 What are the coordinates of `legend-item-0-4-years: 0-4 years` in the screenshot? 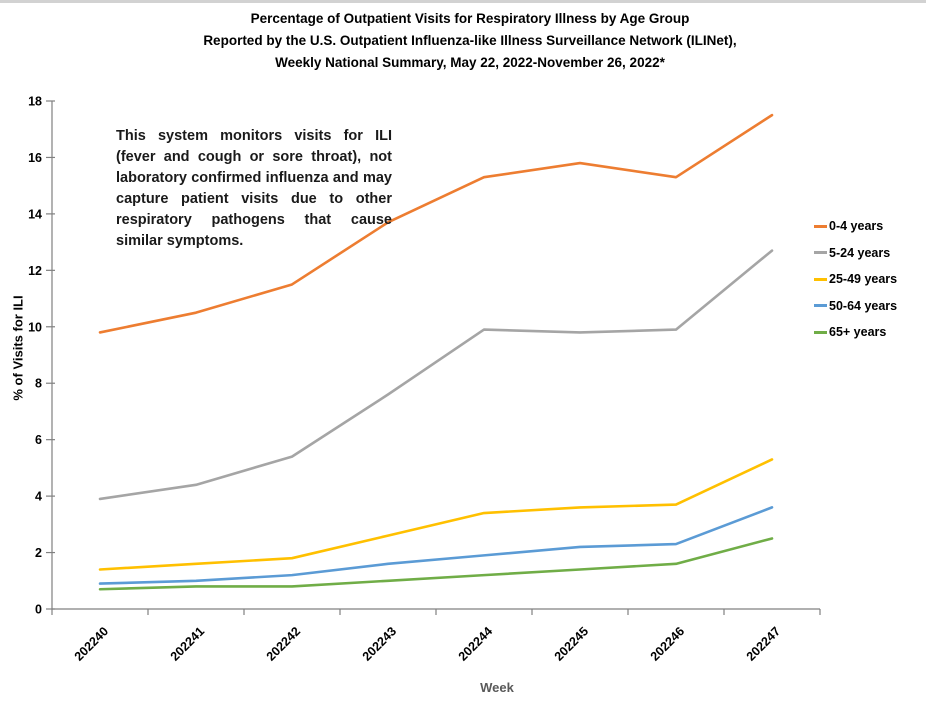 It's located at (855, 226).